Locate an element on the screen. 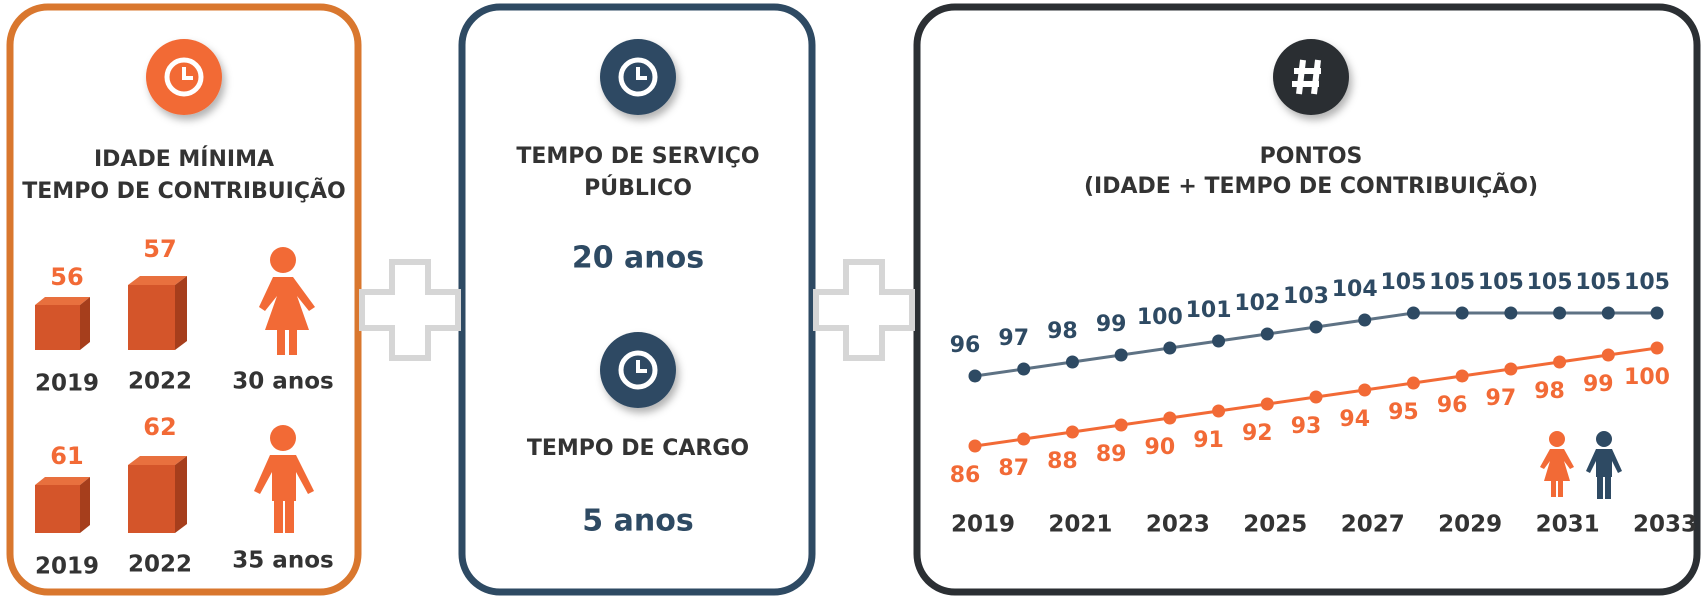  value: 5 anos is located at coordinates (637, 521).